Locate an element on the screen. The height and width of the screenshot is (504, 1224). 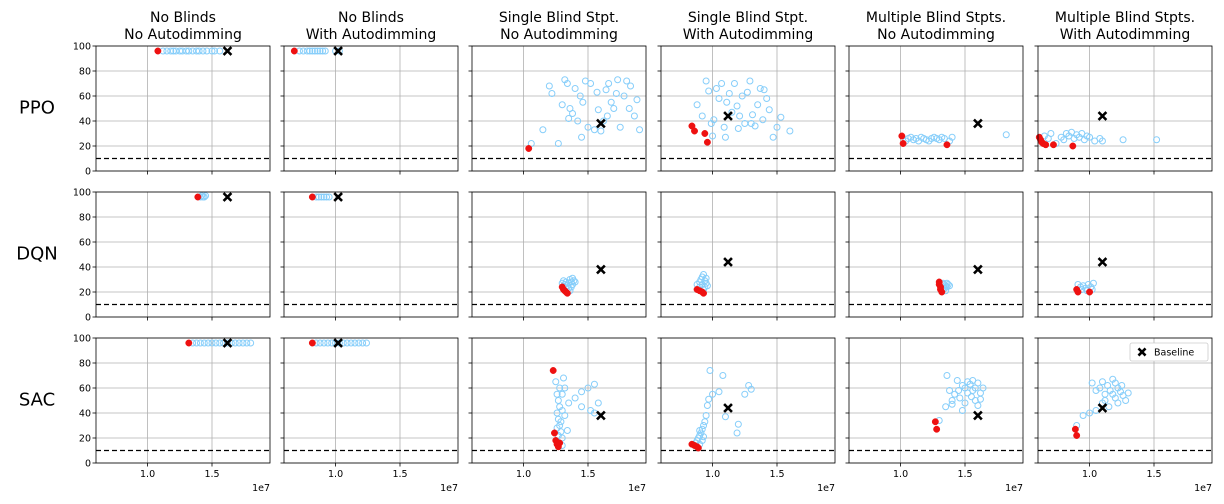
y-tick-label: 80 is located at coordinates (85, 218).